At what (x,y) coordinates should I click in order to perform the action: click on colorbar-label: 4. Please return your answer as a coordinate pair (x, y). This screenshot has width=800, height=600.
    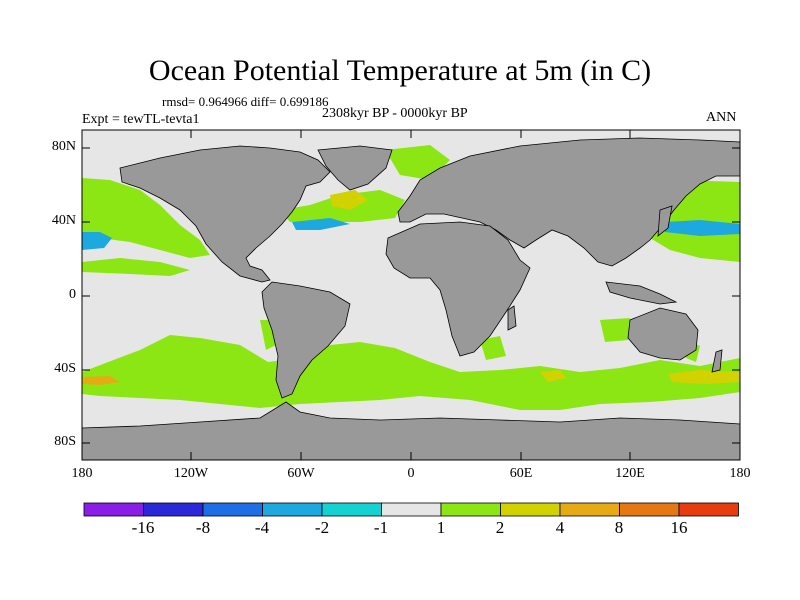
    Looking at the image, I should click on (560, 527).